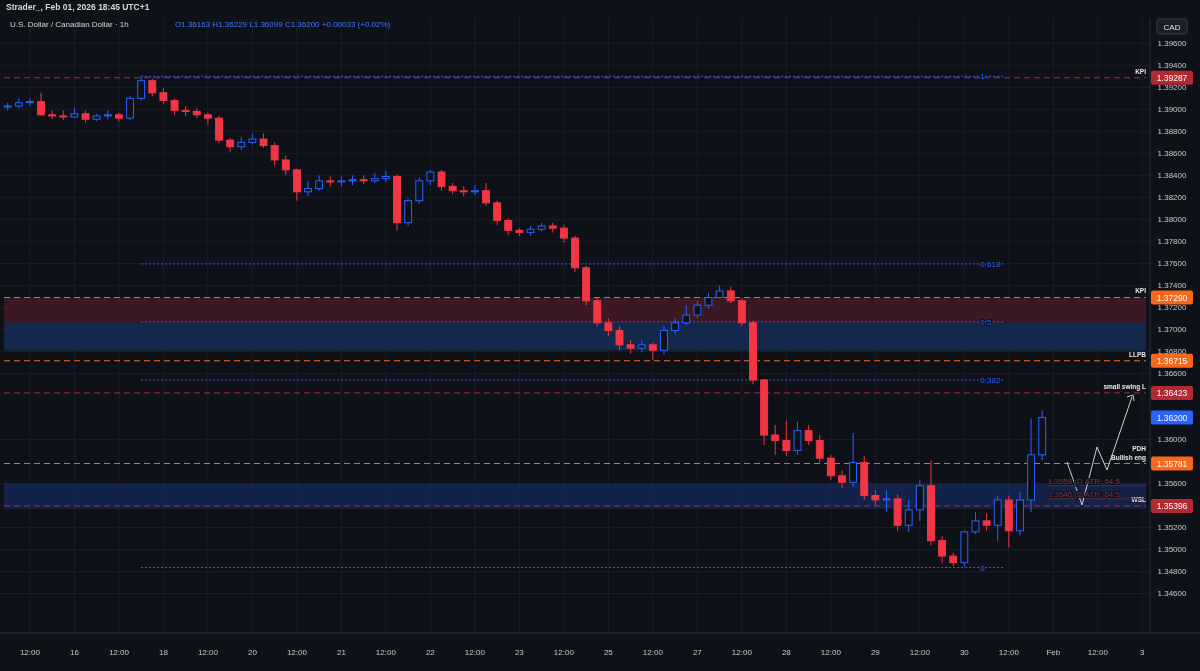 The width and height of the screenshot is (1200, 671). Describe the element at coordinates (252, 652) in the screenshot. I see `x-tick-label: 20` at that location.